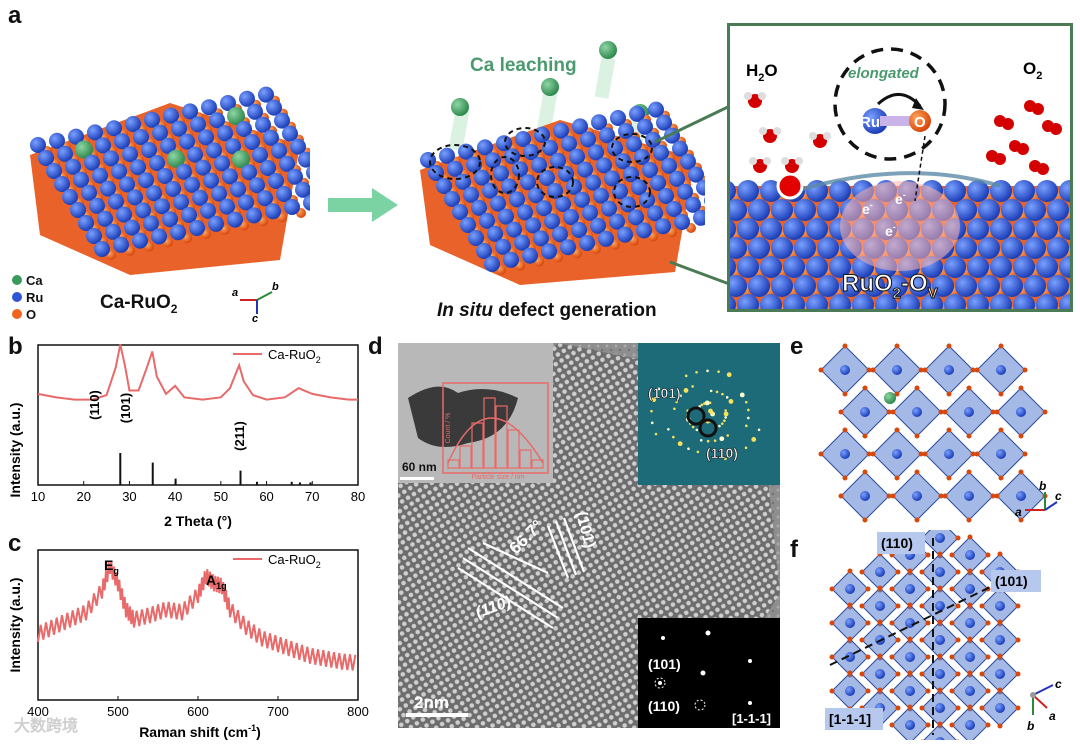 The image size is (1080, 744). What do you see at coordinates (501, 437) in the screenshot?
I see `hist-bar` at bounding box center [501, 437].